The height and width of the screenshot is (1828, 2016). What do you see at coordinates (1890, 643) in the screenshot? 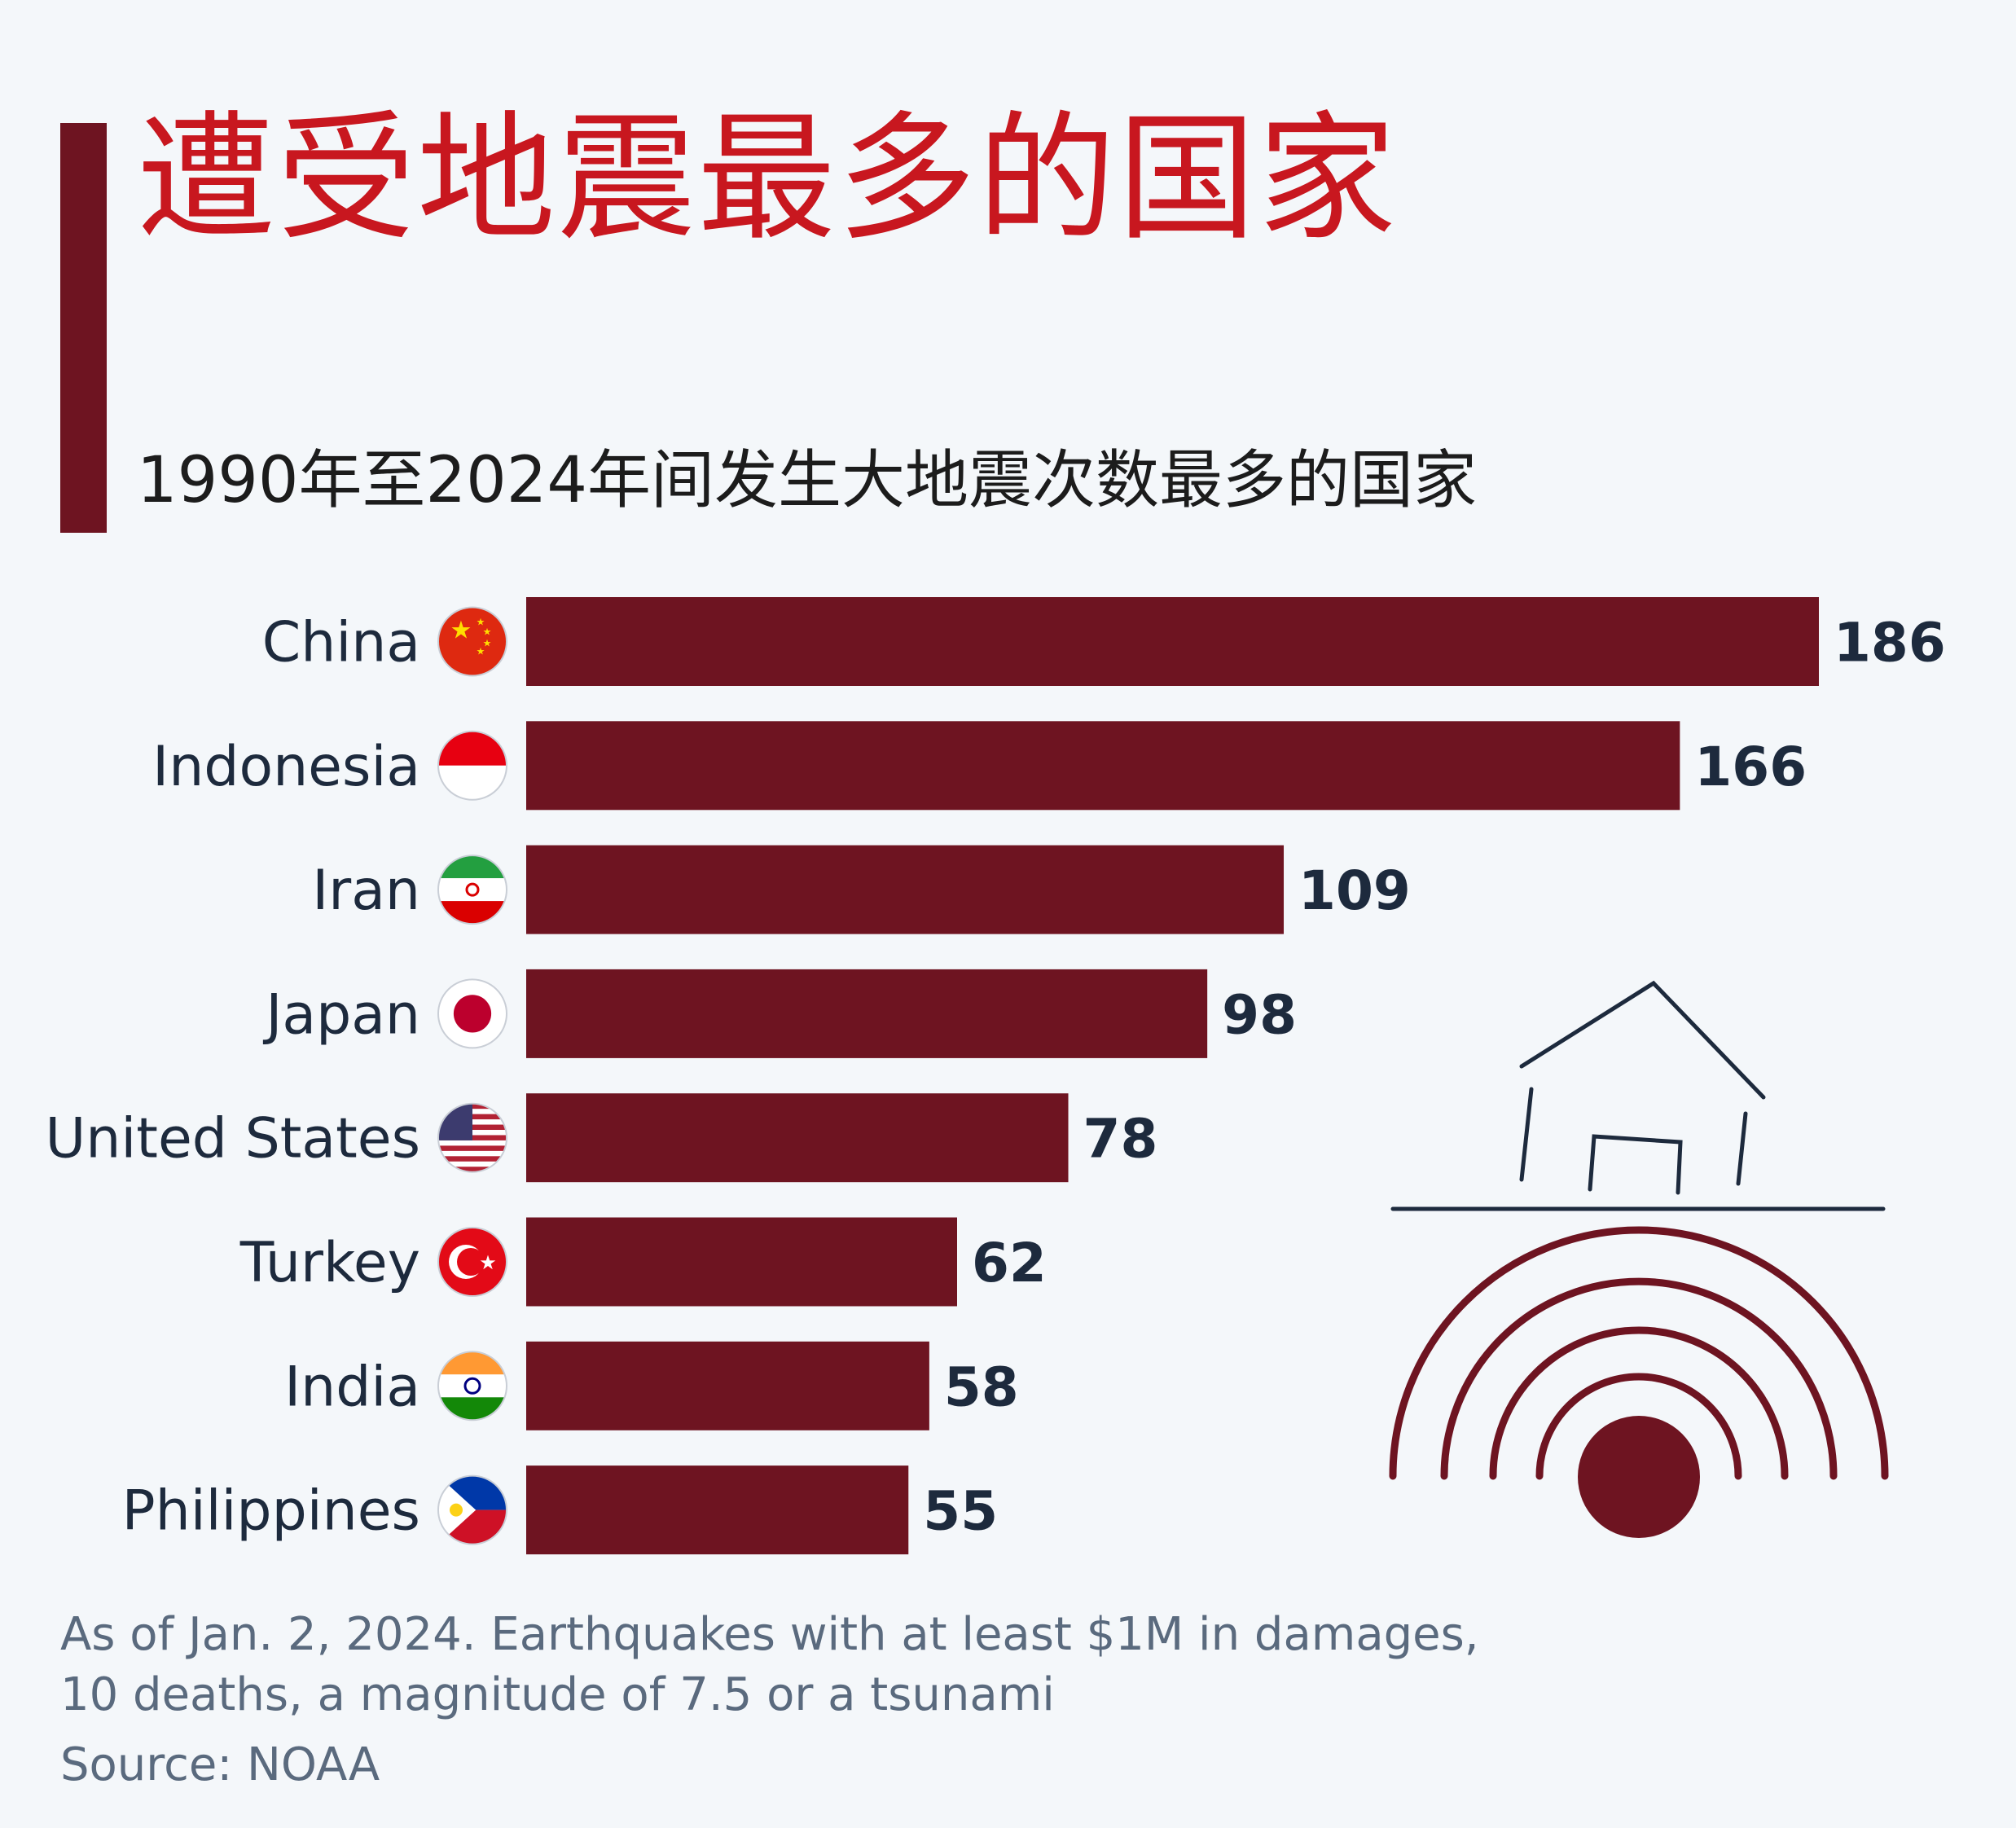
I see `value-label: 186` at bounding box center [1890, 643].